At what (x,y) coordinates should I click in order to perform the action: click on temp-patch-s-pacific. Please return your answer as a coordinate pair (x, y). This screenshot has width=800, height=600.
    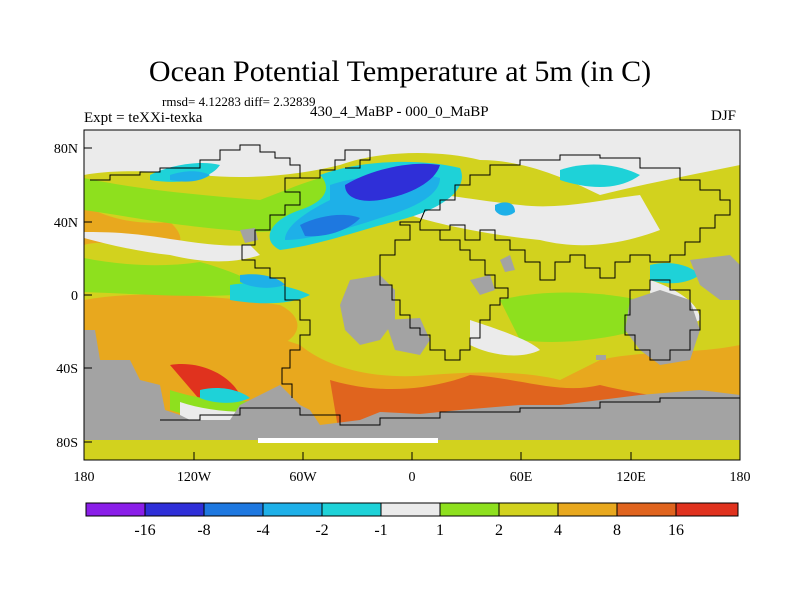
    Looking at the image, I should click on (191, 322).